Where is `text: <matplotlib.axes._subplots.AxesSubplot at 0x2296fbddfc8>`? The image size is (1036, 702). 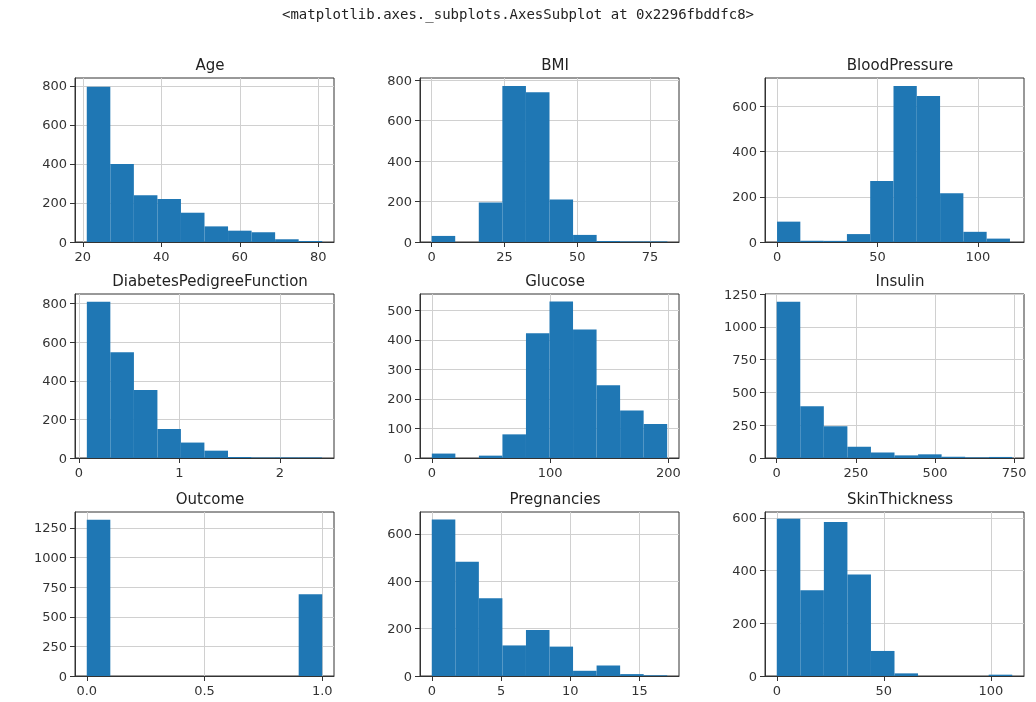 text: <matplotlib.axes._subplots.AxesSubplot at 0x2296fbddfc8> is located at coordinates (518, 14).